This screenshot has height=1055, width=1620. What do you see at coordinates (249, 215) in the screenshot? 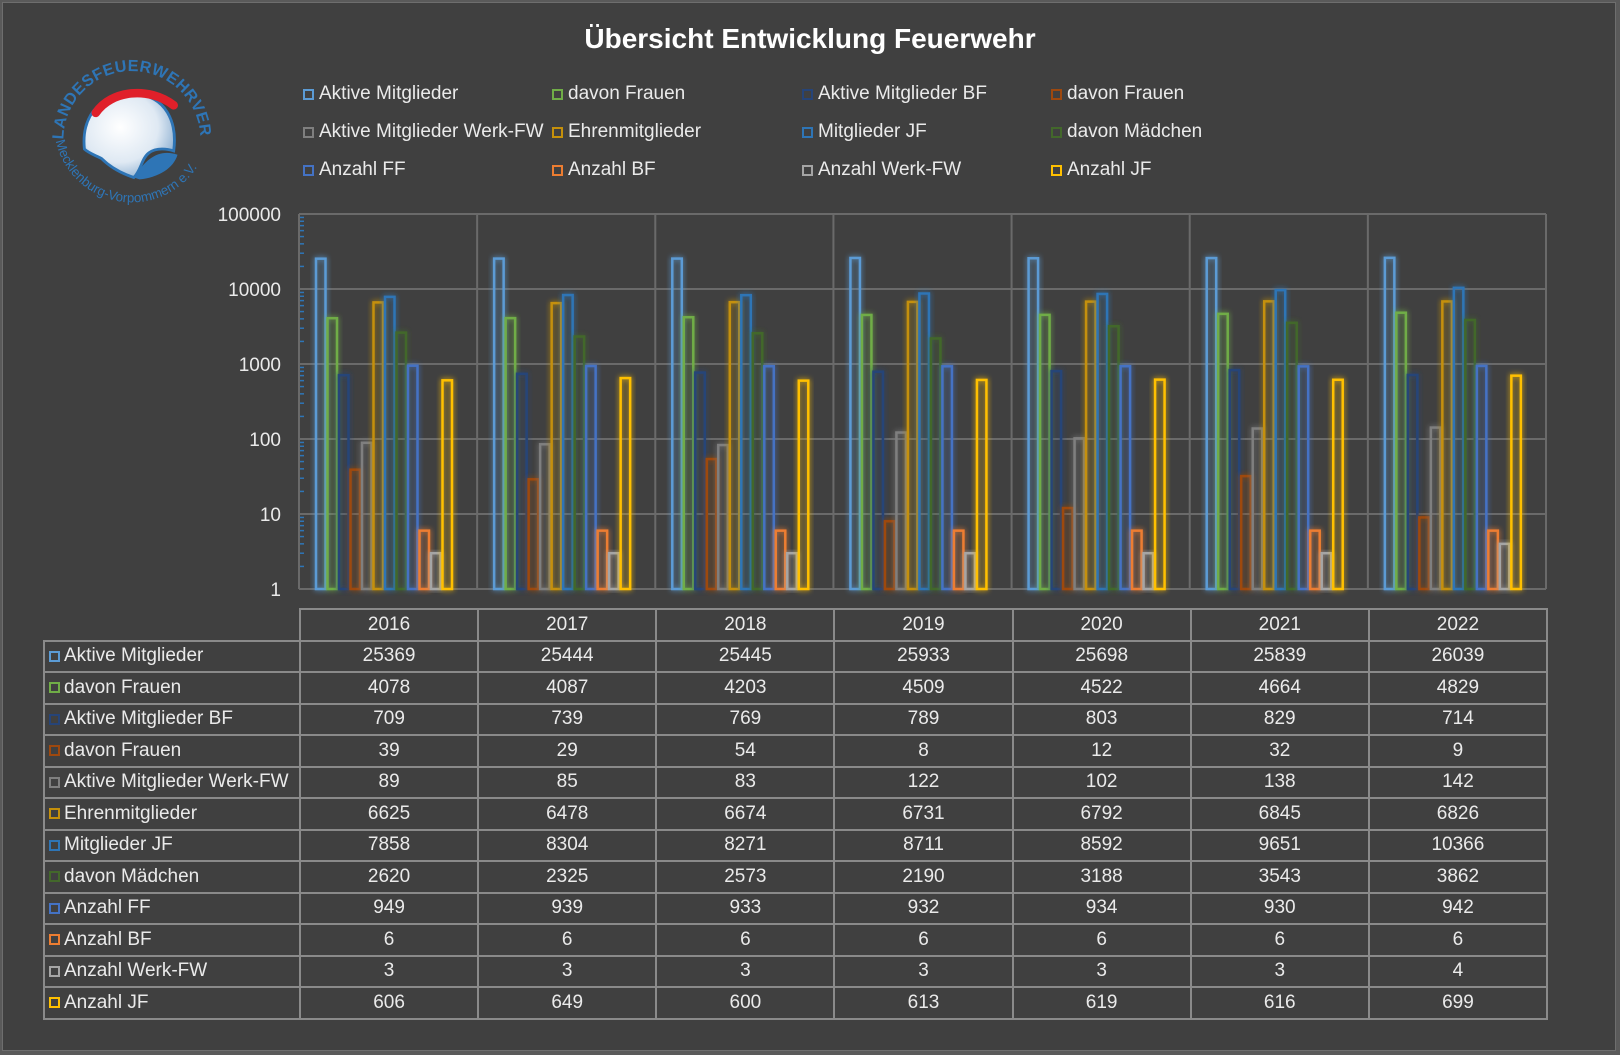
I see `y-tick-label: 100000` at bounding box center [249, 215].